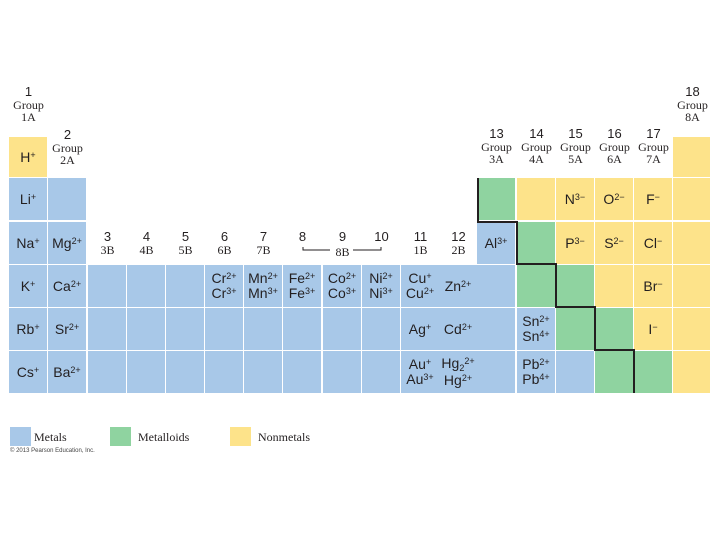  I want to click on element-cell-r6-c14-metal: Pb2+ Pb4+, so click(536, 372).